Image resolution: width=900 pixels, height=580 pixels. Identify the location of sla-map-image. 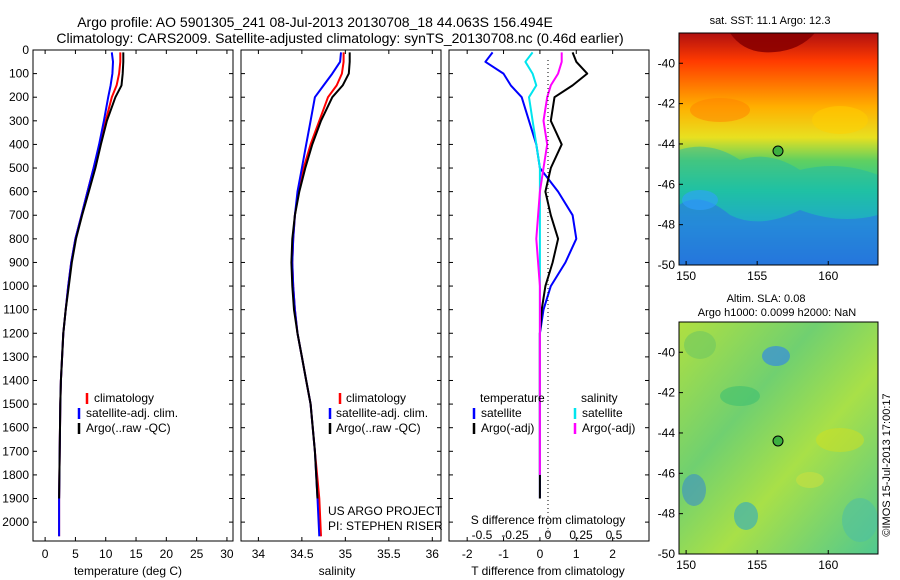
(778, 438).